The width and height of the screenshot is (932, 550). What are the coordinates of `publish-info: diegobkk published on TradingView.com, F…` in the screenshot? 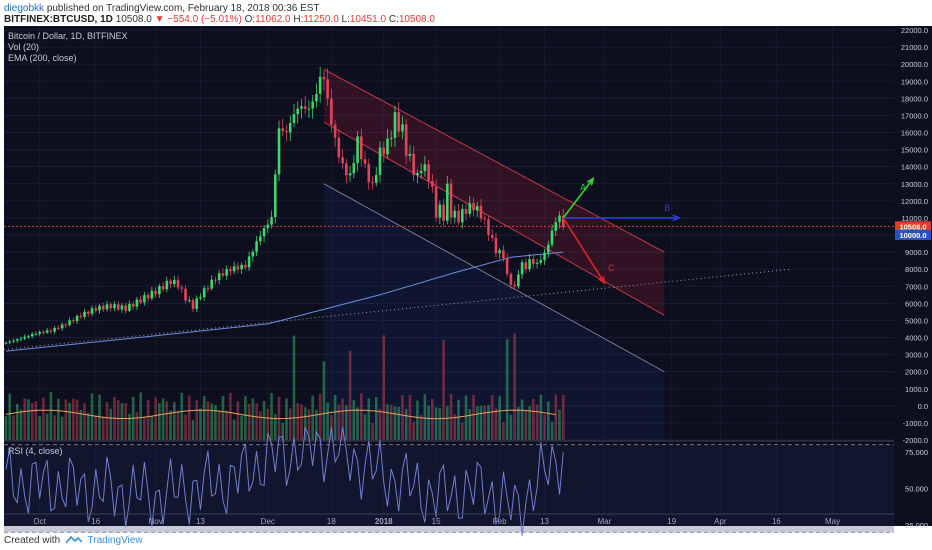 It's located at (162, 8).